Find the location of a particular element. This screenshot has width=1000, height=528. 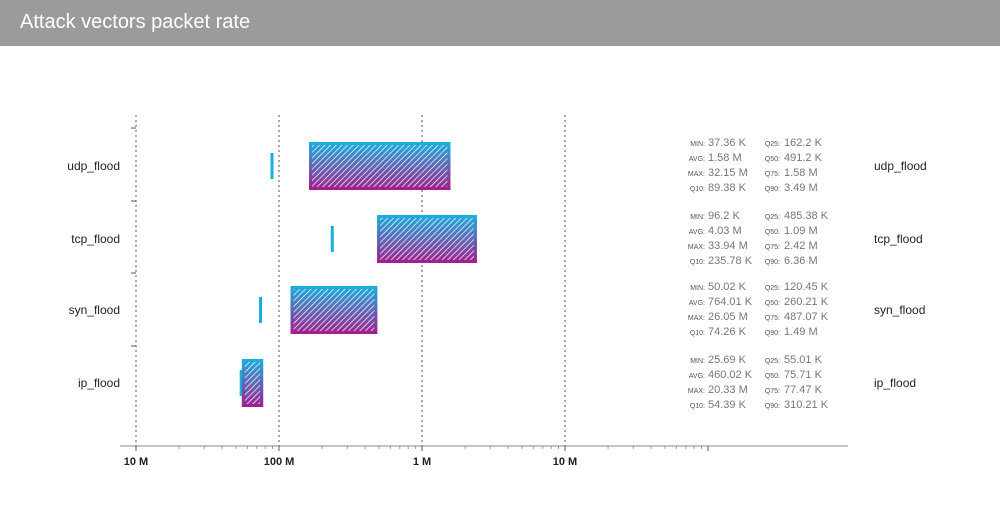

category-label-right: ip_flood is located at coordinates (895, 383).